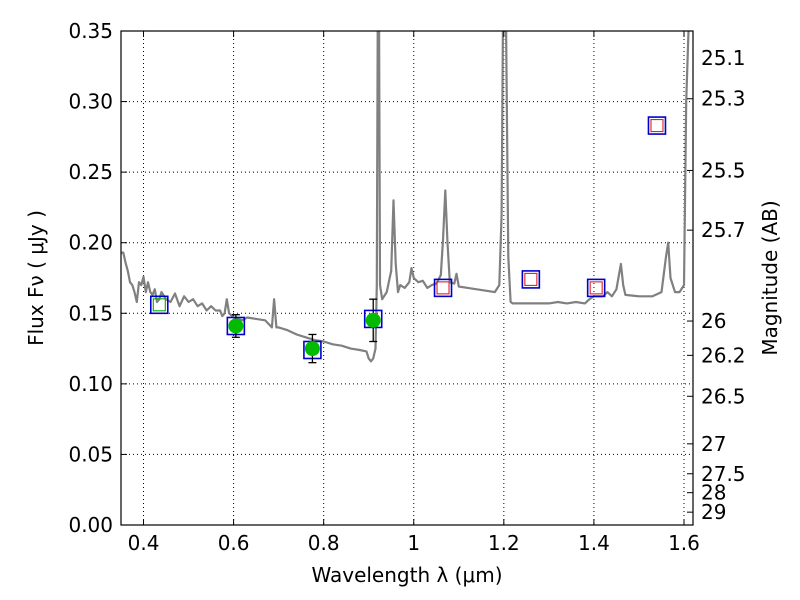  Describe the element at coordinates (713, 493) in the screenshot. I see `right-tick-label: 28` at that location.